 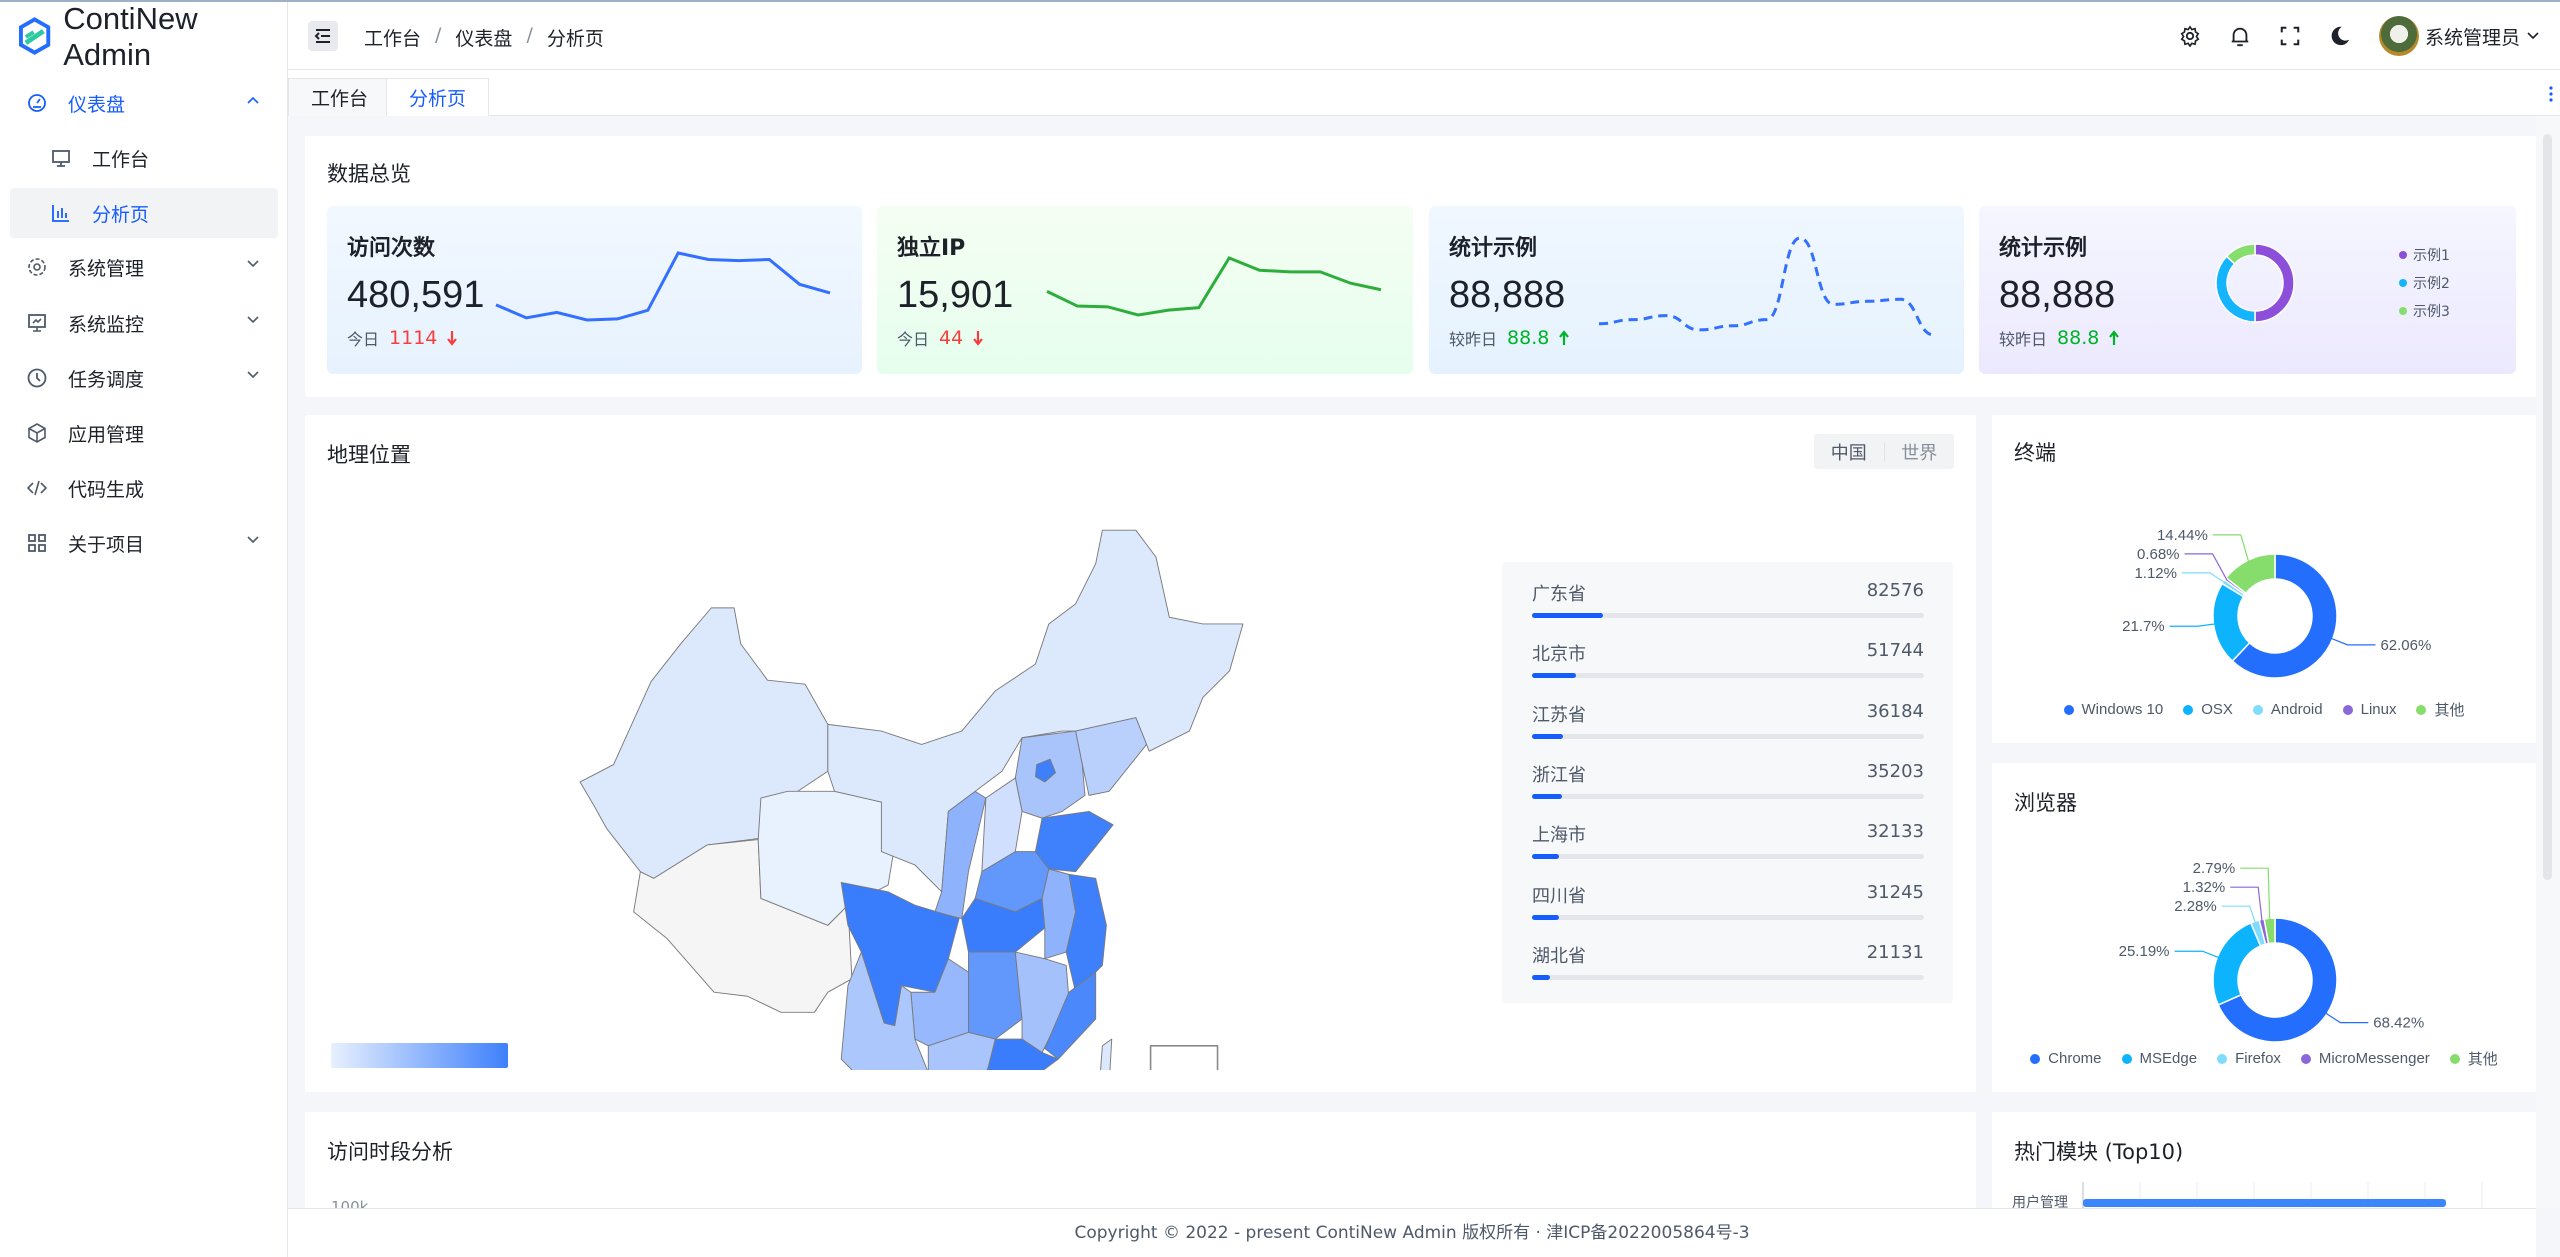 I want to click on sidebar-item-label: 关于项目, so click(x=106, y=544).